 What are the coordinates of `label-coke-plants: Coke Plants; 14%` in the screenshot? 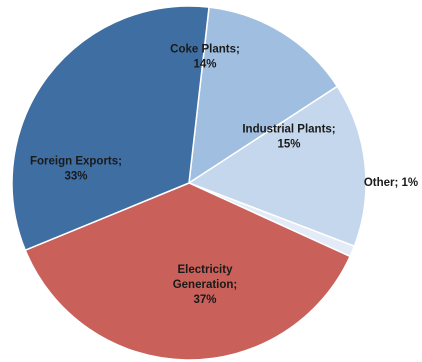 It's located at (205, 57).